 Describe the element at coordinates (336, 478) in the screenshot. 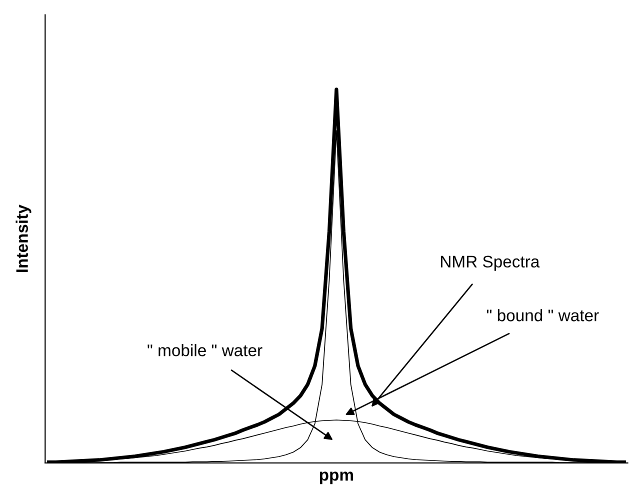

I see `x-axis-title: ppm` at that location.